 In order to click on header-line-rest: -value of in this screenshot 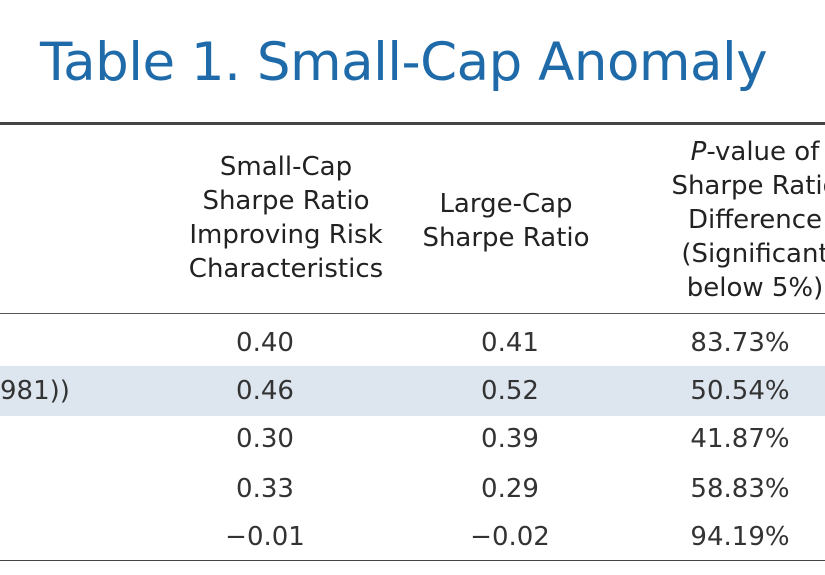, I will do `click(763, 152)`.